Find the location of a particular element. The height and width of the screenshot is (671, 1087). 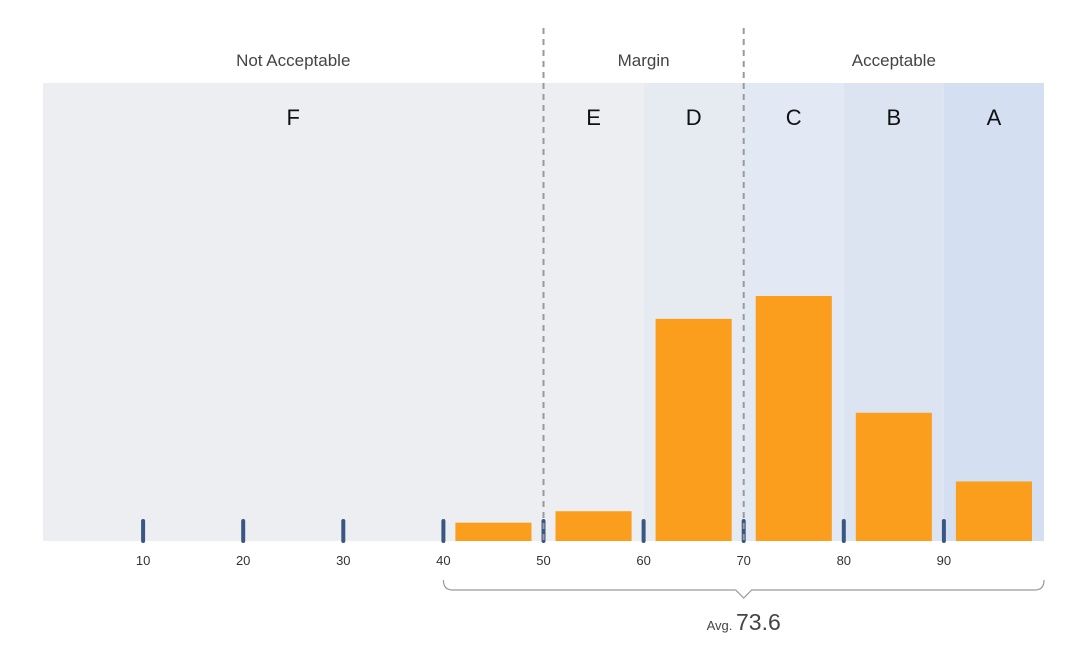

zone-labels: Not Acceptable Margin Acceptable is located at coordinates (586, 60).